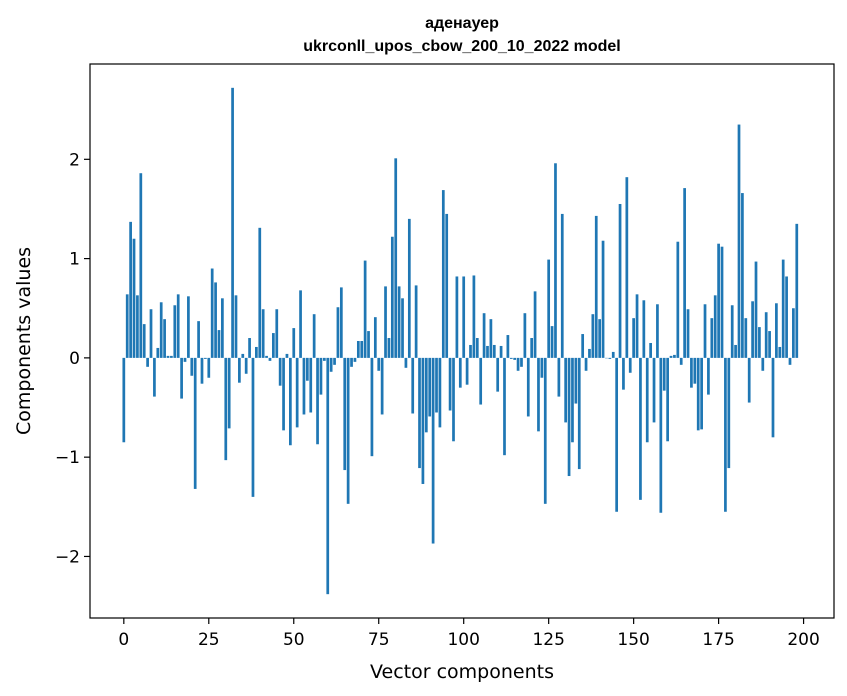 Image resolution: width=847 pixels, height=696 pixels. What do you see at coordinates (461, 46) in the screenshot?
I see `chart-subtitle: ukrconll_upos_cbow_200_10_2022 model` at bounding box center [461, 46].